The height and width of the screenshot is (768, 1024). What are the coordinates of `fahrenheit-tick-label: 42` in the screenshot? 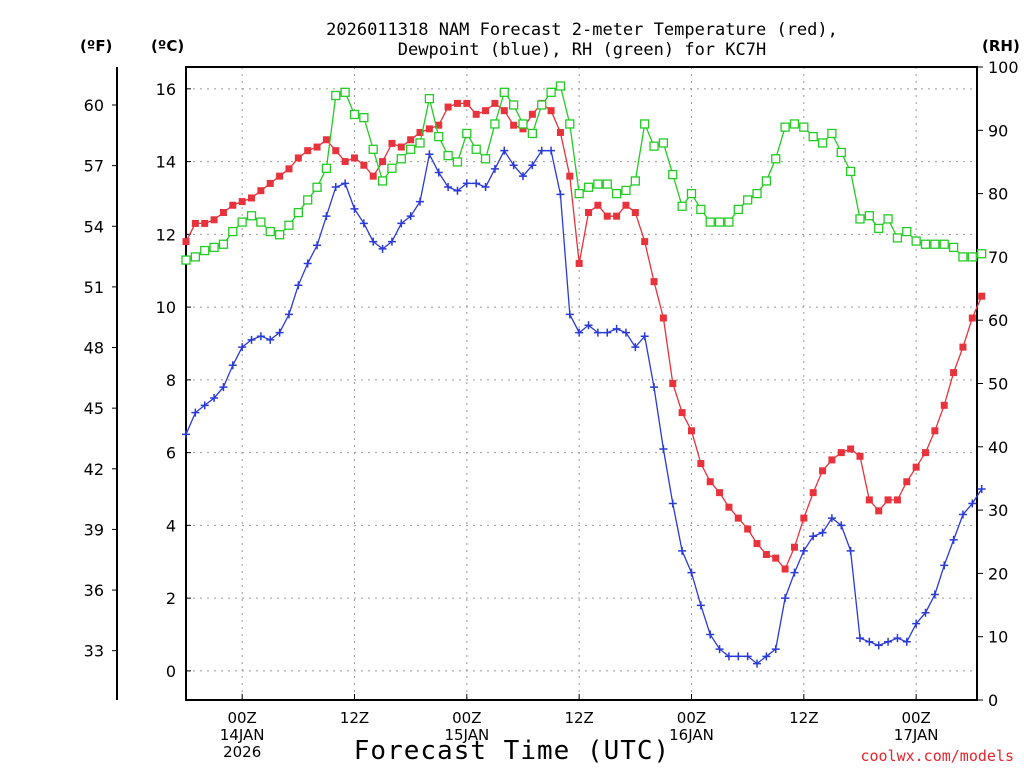 It's located at (94, 469).